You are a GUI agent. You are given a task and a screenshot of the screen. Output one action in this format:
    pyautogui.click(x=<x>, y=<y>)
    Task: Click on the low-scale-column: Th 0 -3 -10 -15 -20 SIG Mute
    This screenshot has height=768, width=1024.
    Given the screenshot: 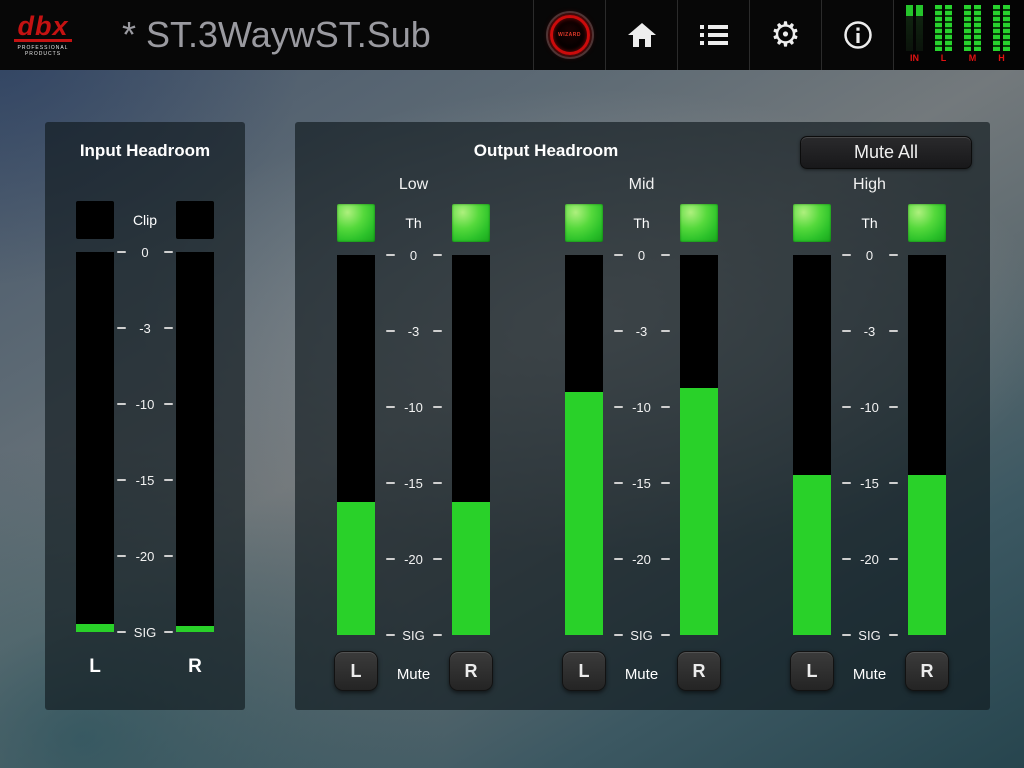 What is the action you would take?
    pyautogui.click(x=413, y=447)
    